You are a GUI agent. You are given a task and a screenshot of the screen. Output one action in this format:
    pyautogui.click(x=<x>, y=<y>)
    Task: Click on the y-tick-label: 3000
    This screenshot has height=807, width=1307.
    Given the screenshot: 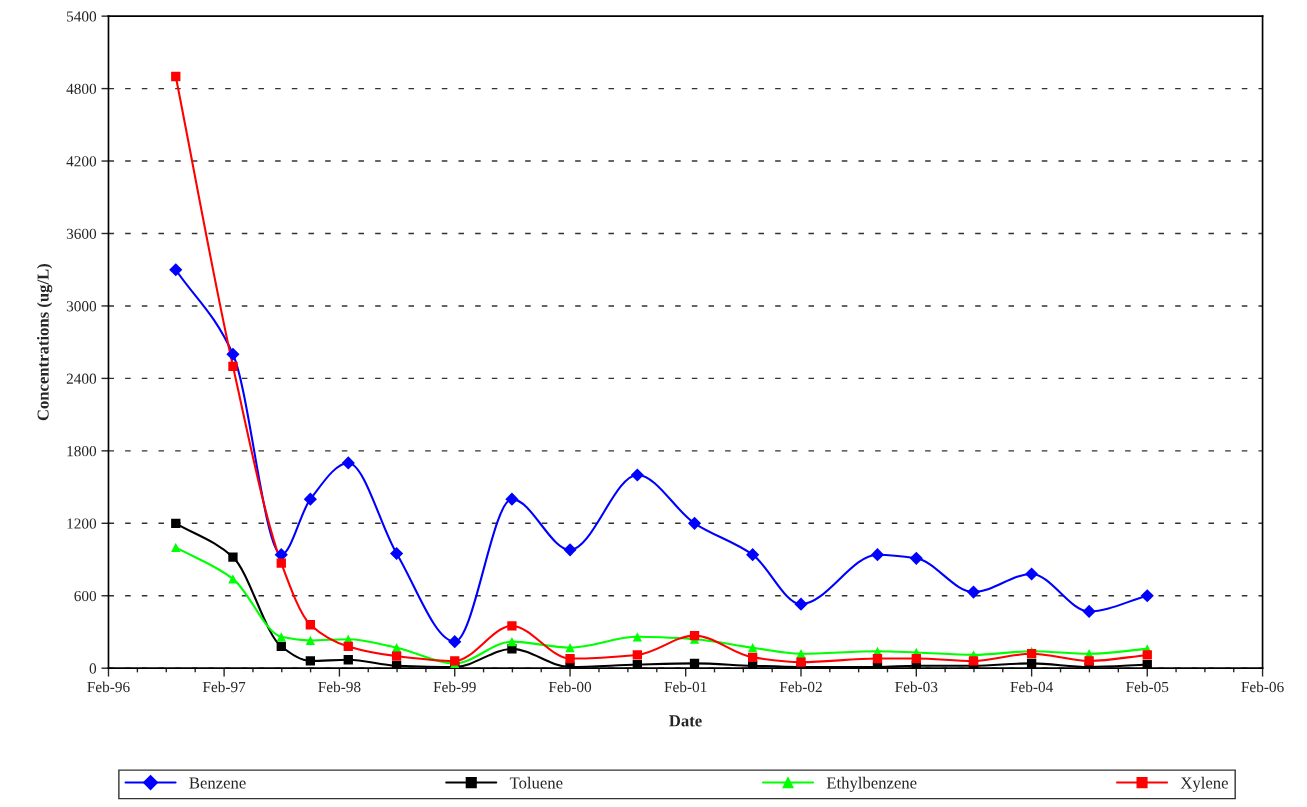 What is the action you would take?
    pyautogui.click(x=81, y=306)
    